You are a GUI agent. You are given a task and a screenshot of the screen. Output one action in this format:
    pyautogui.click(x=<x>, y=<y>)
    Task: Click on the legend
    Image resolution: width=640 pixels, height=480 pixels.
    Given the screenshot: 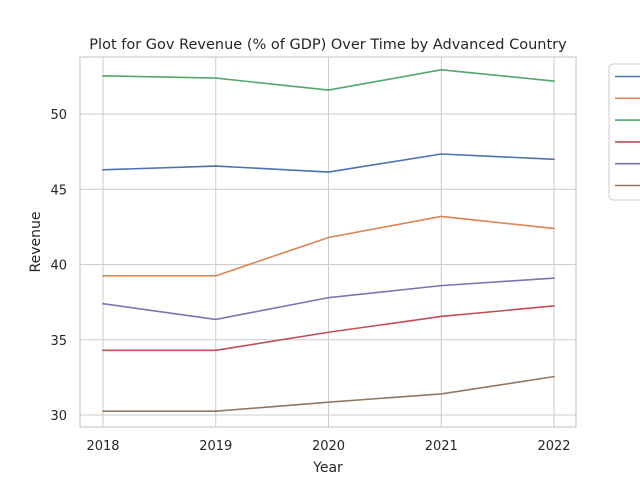 What is the action you would take?
    pyautogui.click(x=624, y=132)
    